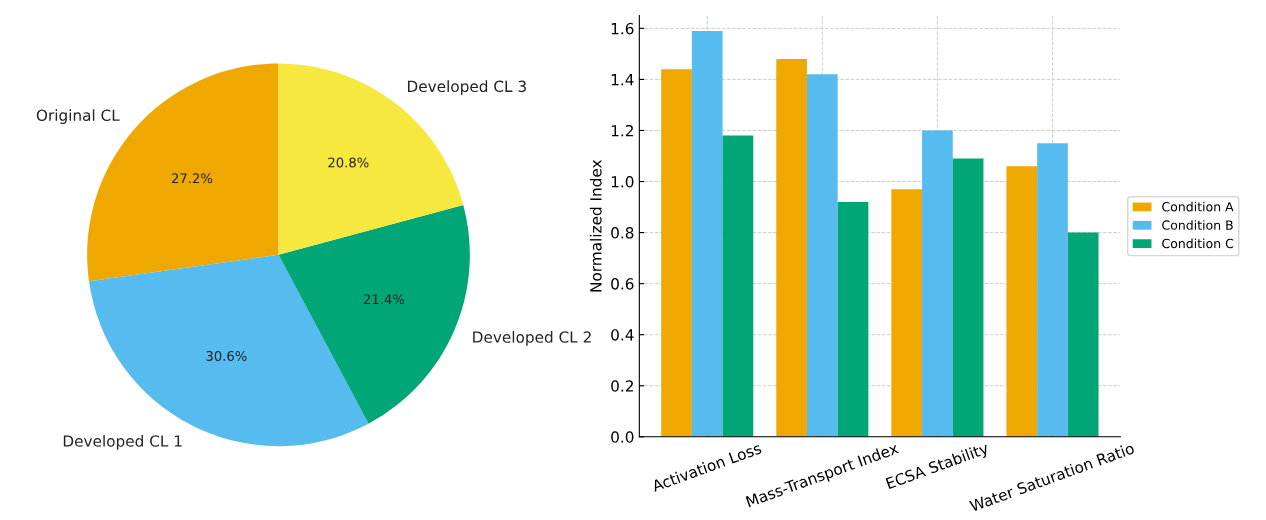 Image resolution: width=1266 pixels, height=520 pixels. I want to click on y-tick-label: 0.8, so click(622, 233).